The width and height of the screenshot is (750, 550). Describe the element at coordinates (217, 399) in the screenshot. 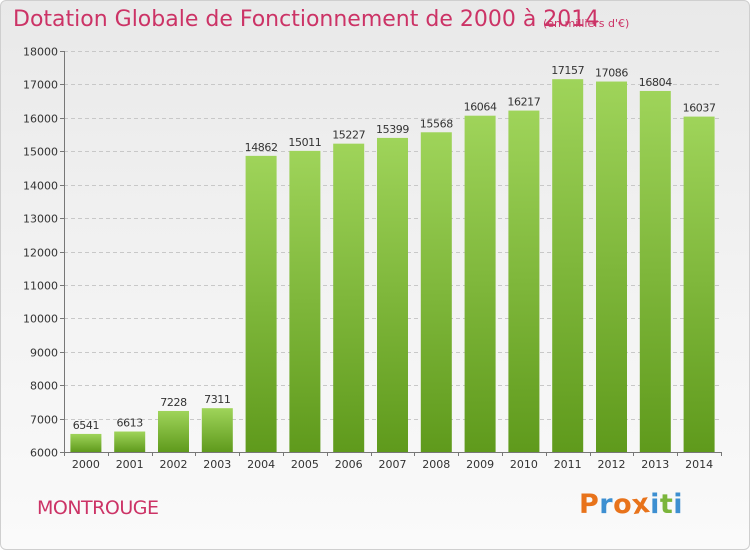

I see `value-label: 7311` at that location.